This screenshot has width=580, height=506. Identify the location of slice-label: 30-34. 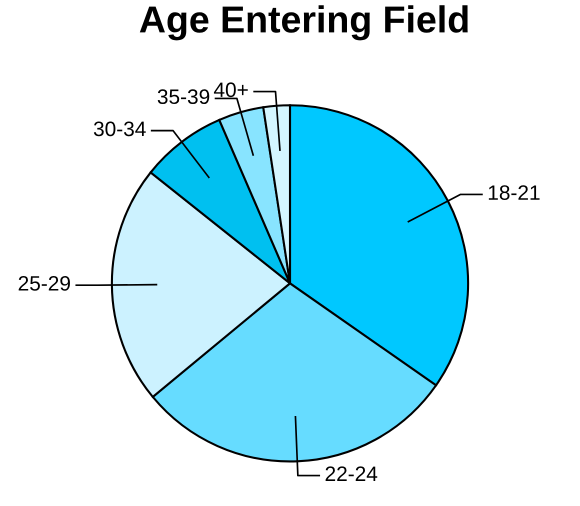
(120, 128).